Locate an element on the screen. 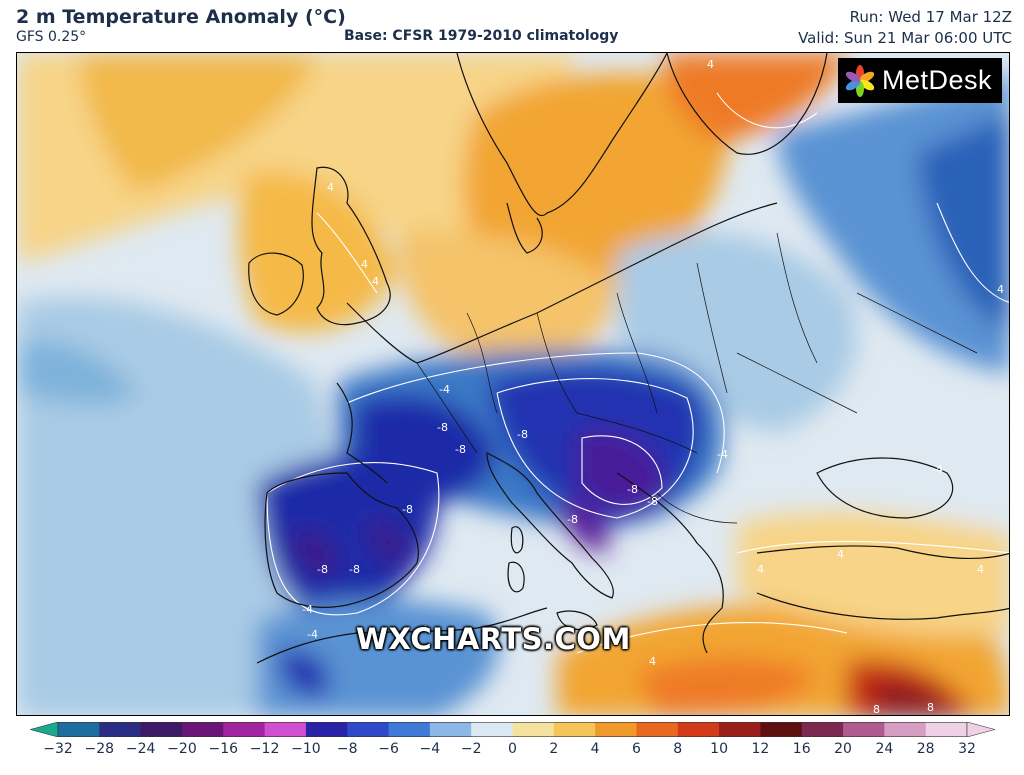 The image size is (1024, 775). metdesk-flower-icon is located at coordinates (860, 80).